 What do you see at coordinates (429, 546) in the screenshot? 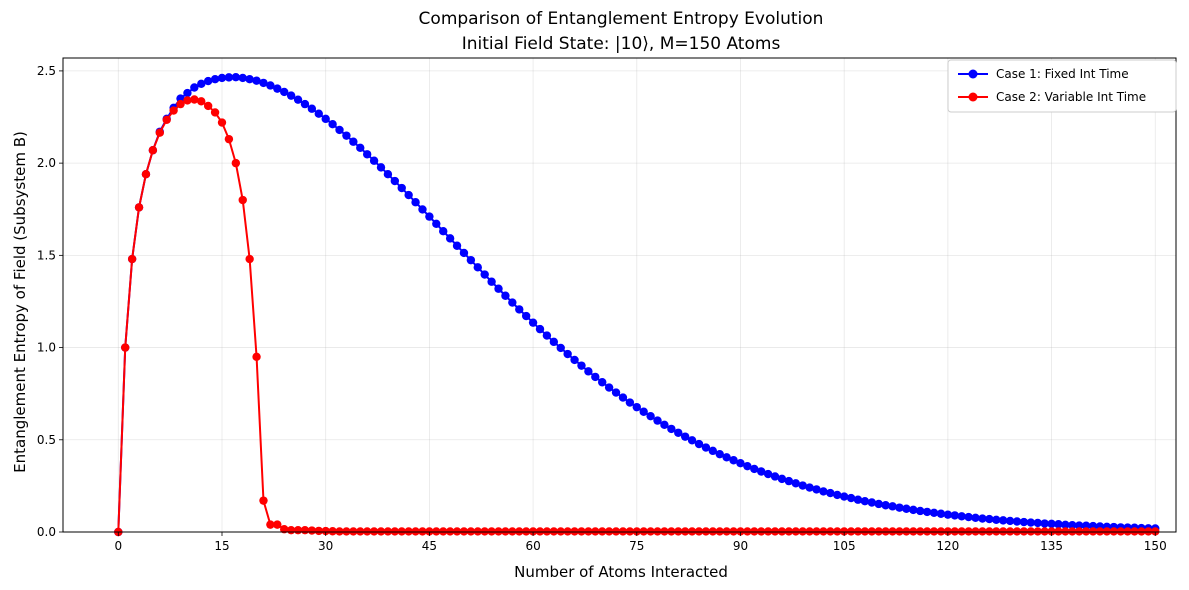
I see `x-tick-label: 45` at bounding box center [429, 546].